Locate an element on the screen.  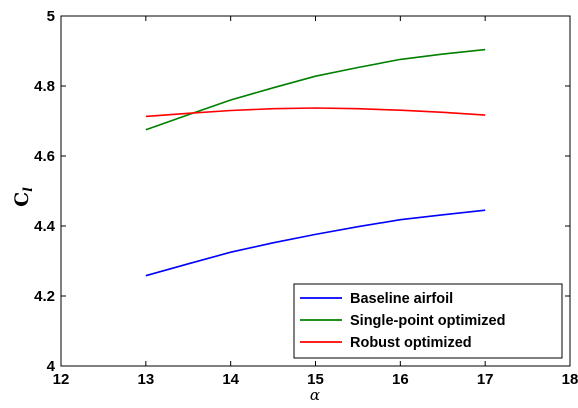
x-tick-label: 17 is located at coordinates (485, 379).